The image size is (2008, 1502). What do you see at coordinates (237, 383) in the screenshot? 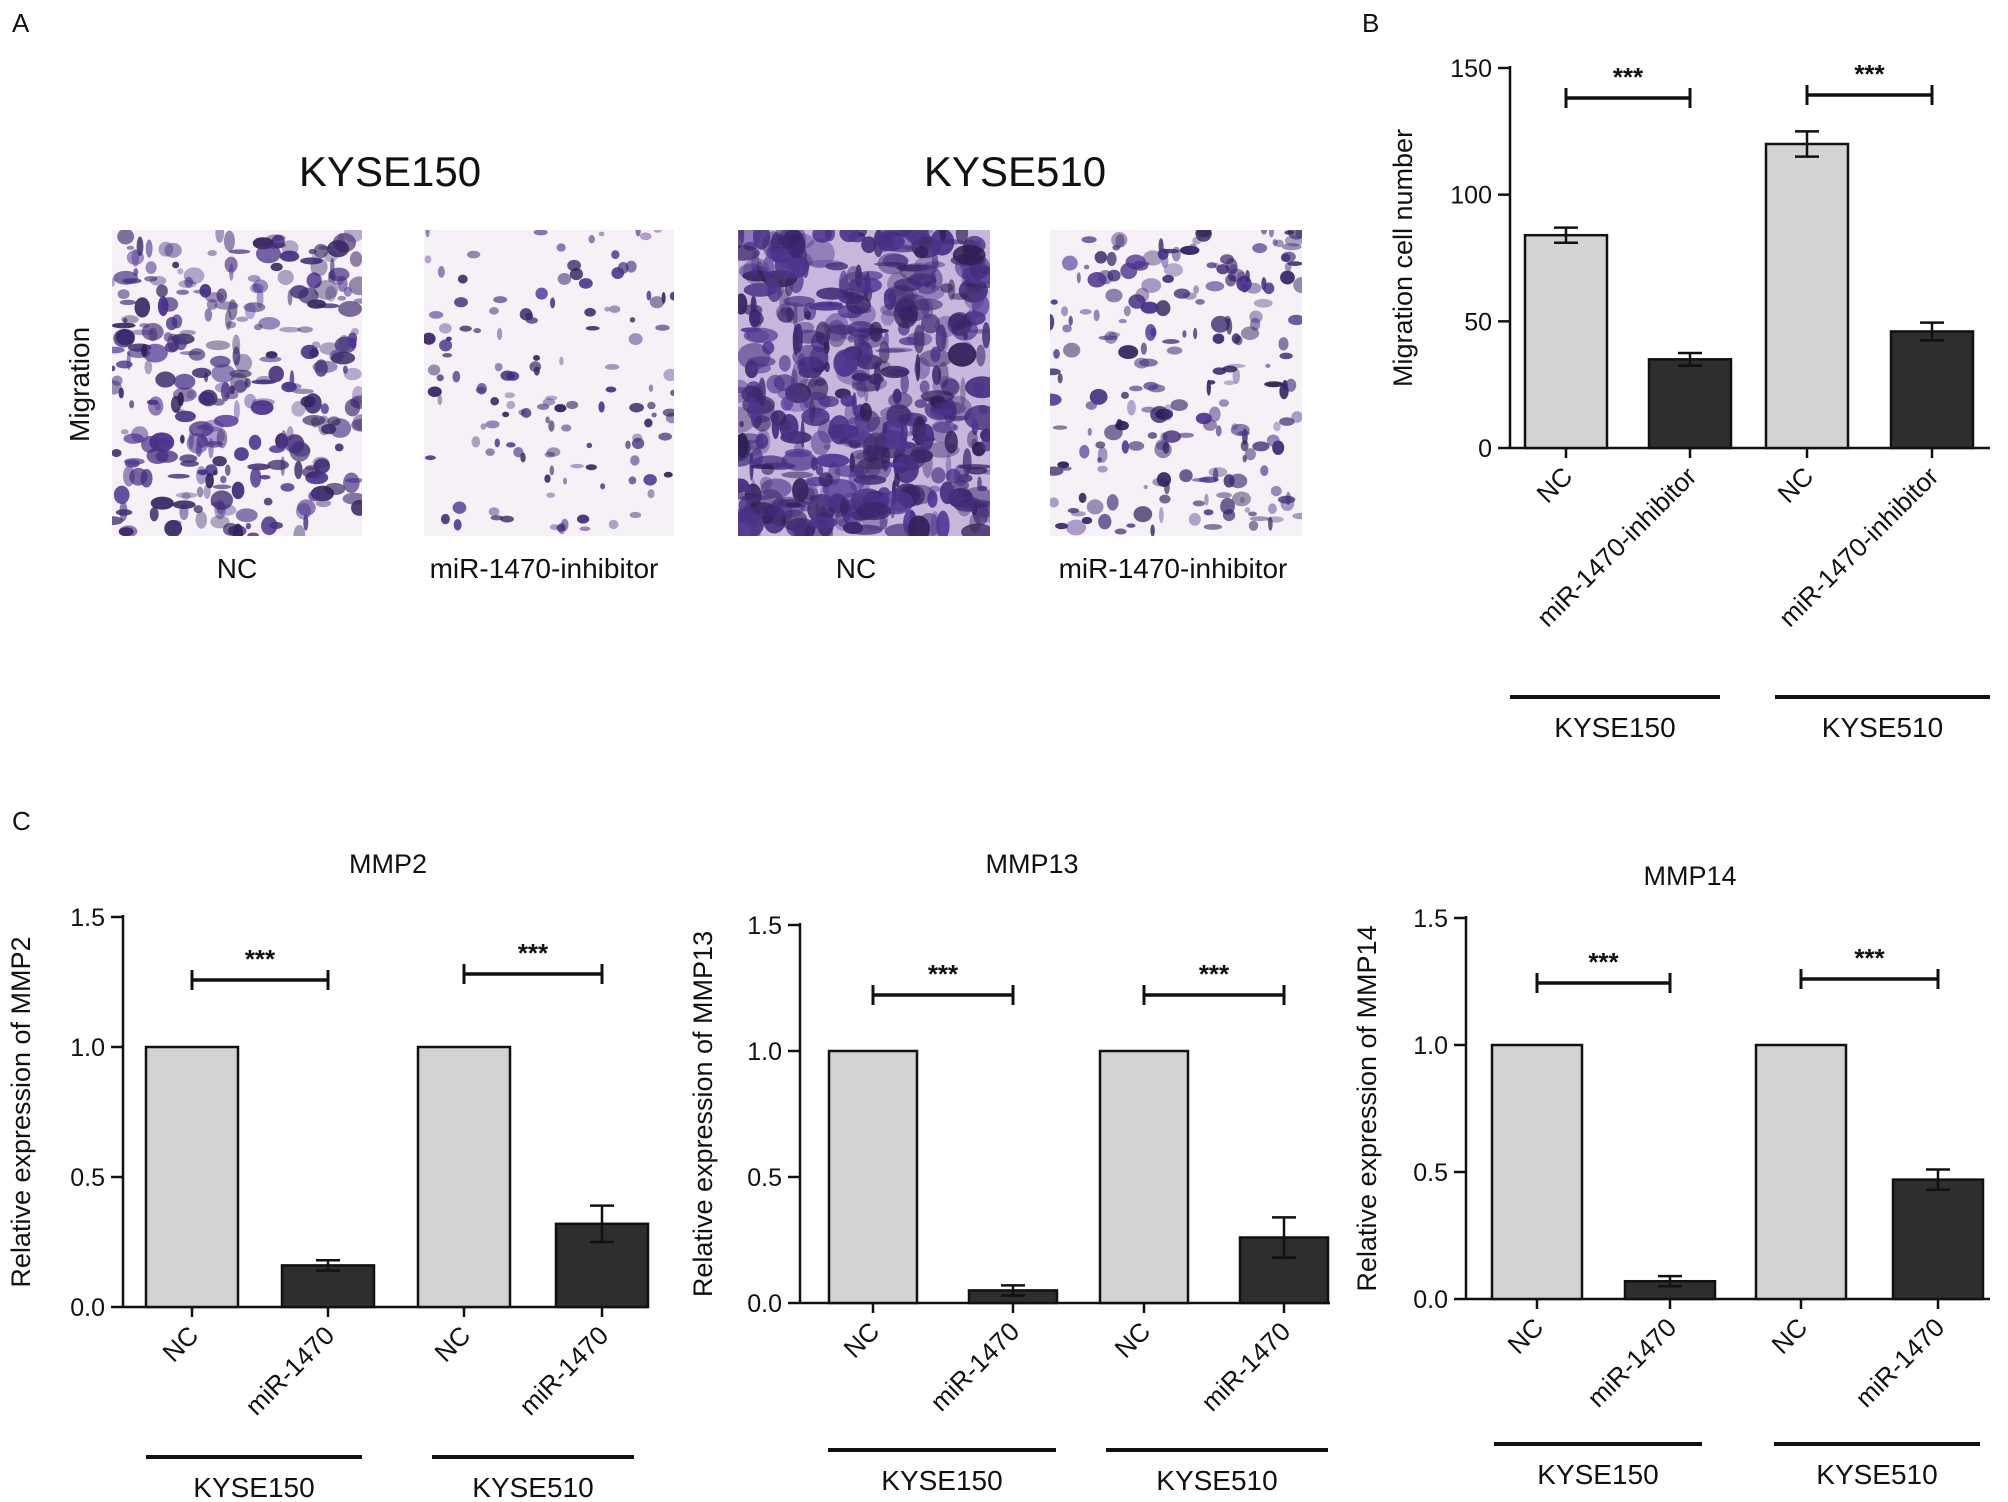
I see `micrograph-kyse150-nc` at bounding box center [237, 383].